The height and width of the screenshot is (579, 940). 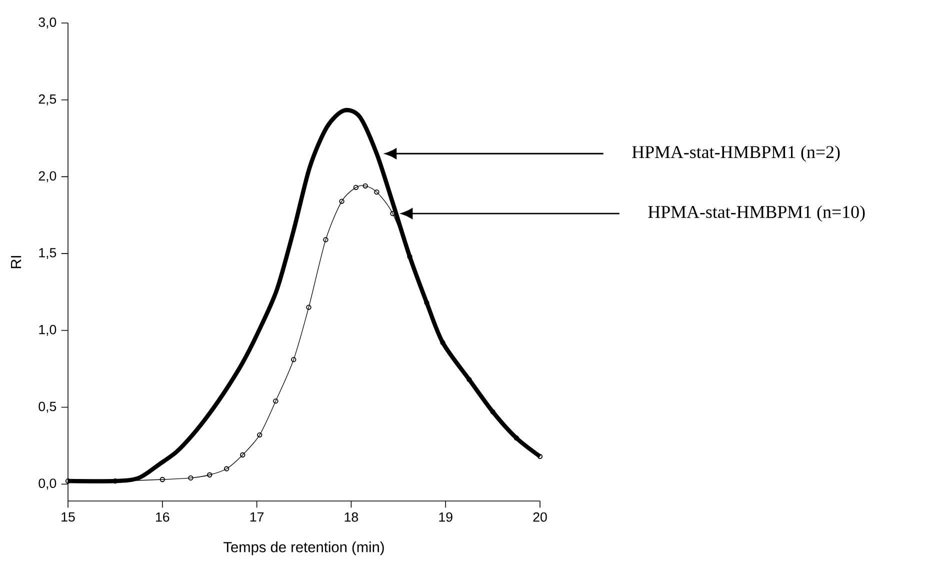 I want to click on y-tick-label: 0,0, so click(x=47, y=484).